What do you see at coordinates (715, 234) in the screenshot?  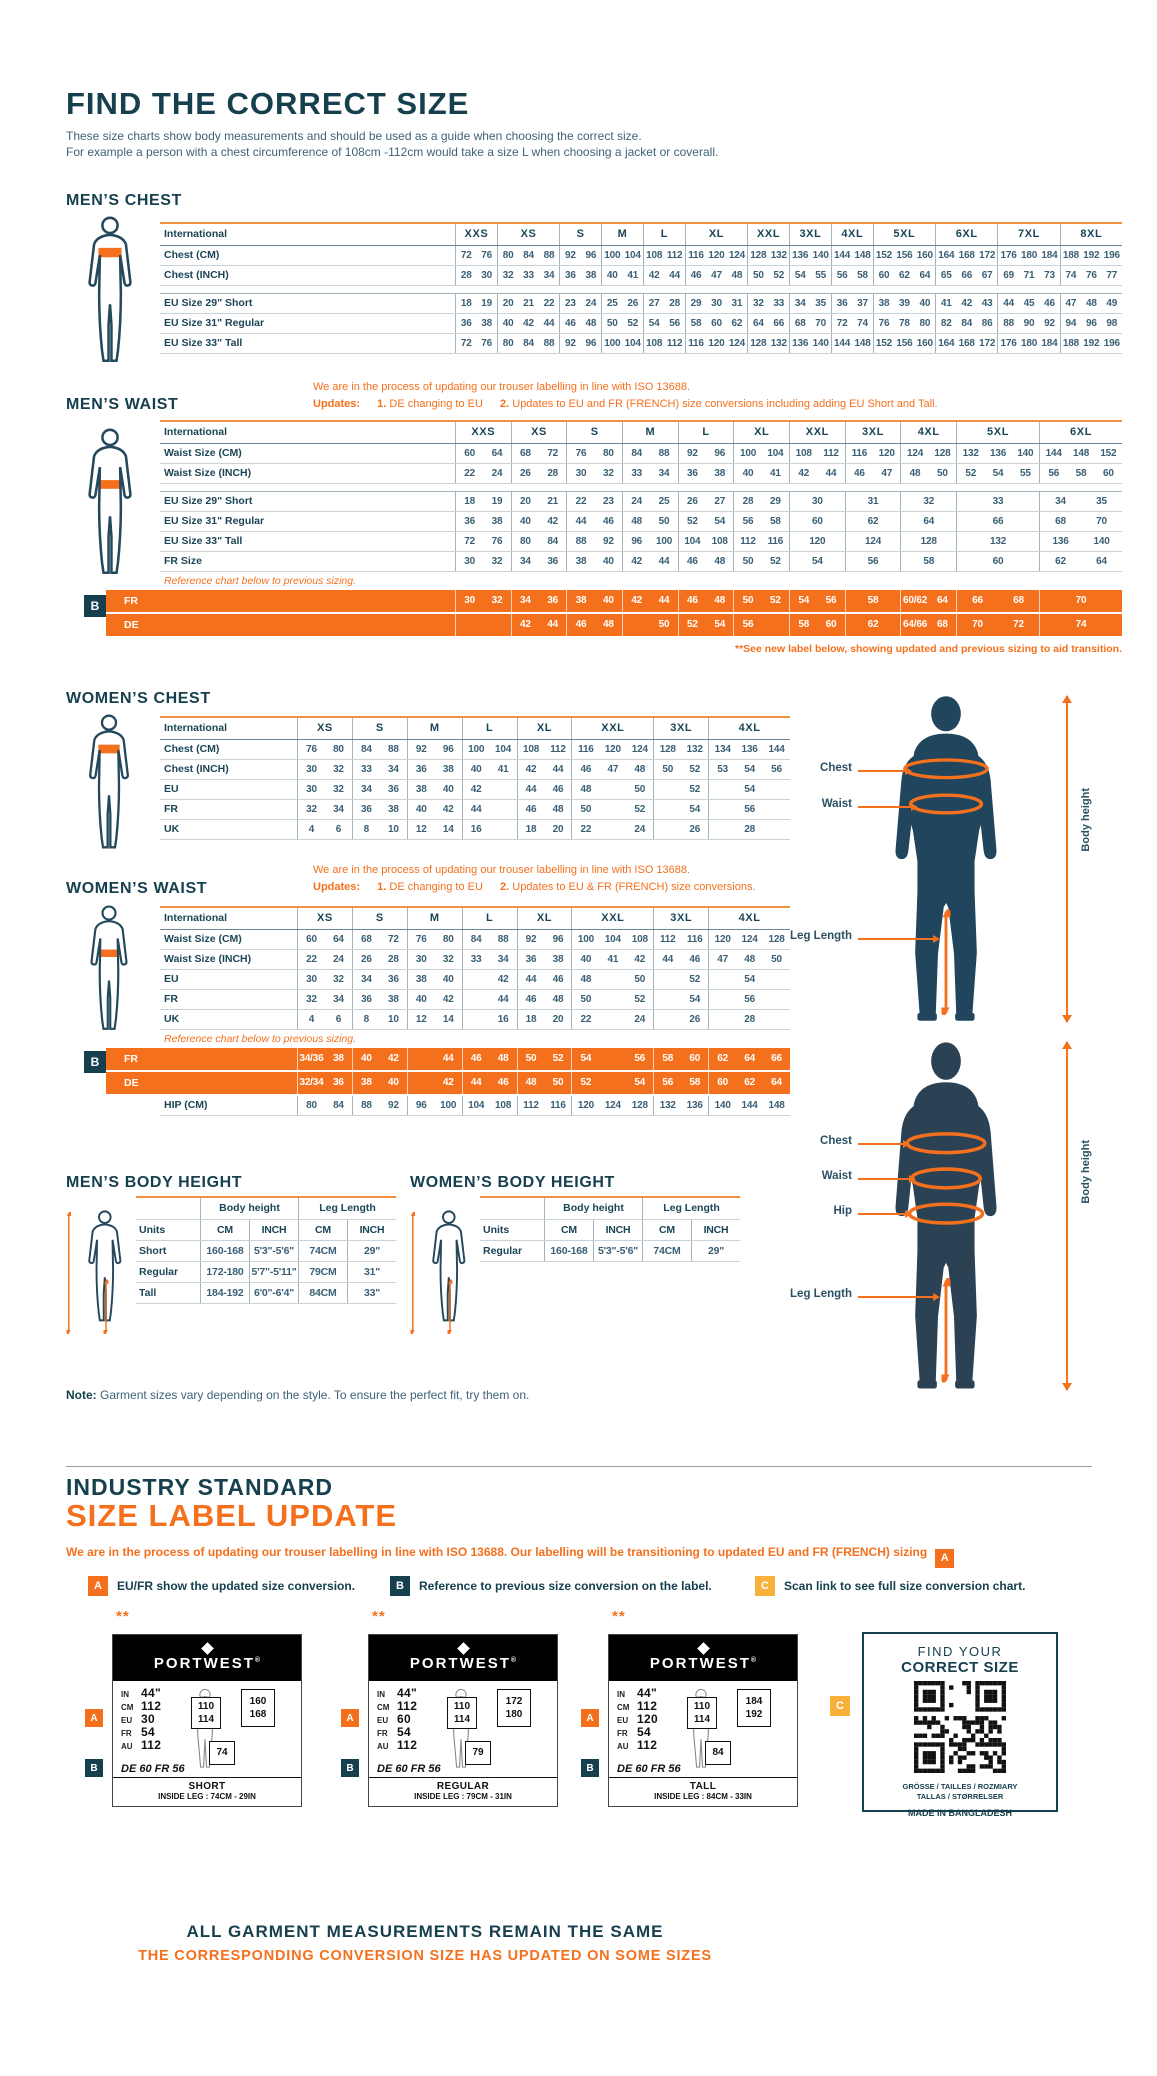 I see `size-header: XL` at bounding box center [715, 234].